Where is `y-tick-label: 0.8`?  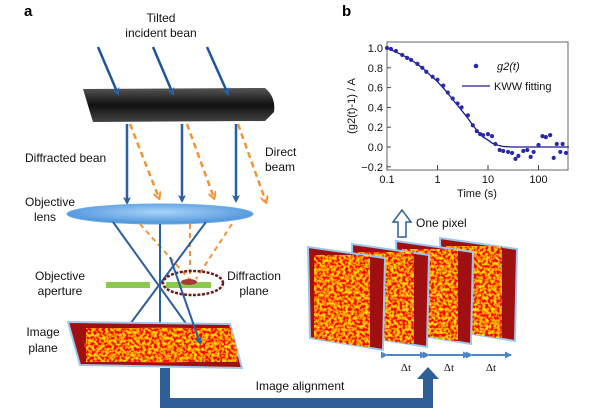 y-tick-label: 0.8 is located at coordinates (375, 69).